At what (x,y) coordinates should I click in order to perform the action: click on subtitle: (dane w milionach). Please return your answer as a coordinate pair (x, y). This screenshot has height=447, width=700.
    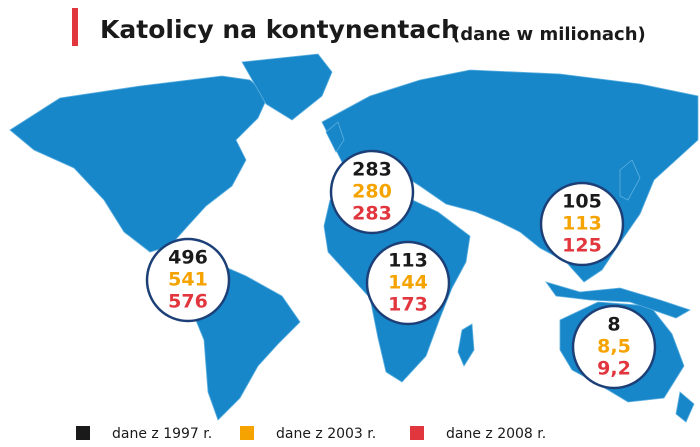
    Looking at the image, I should click on (549, 34).